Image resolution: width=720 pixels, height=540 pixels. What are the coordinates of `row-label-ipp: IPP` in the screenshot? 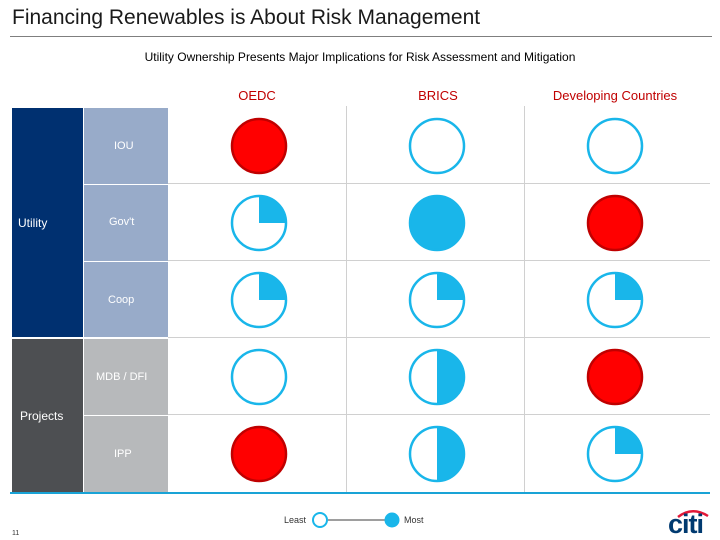 It's located at (123, 454).